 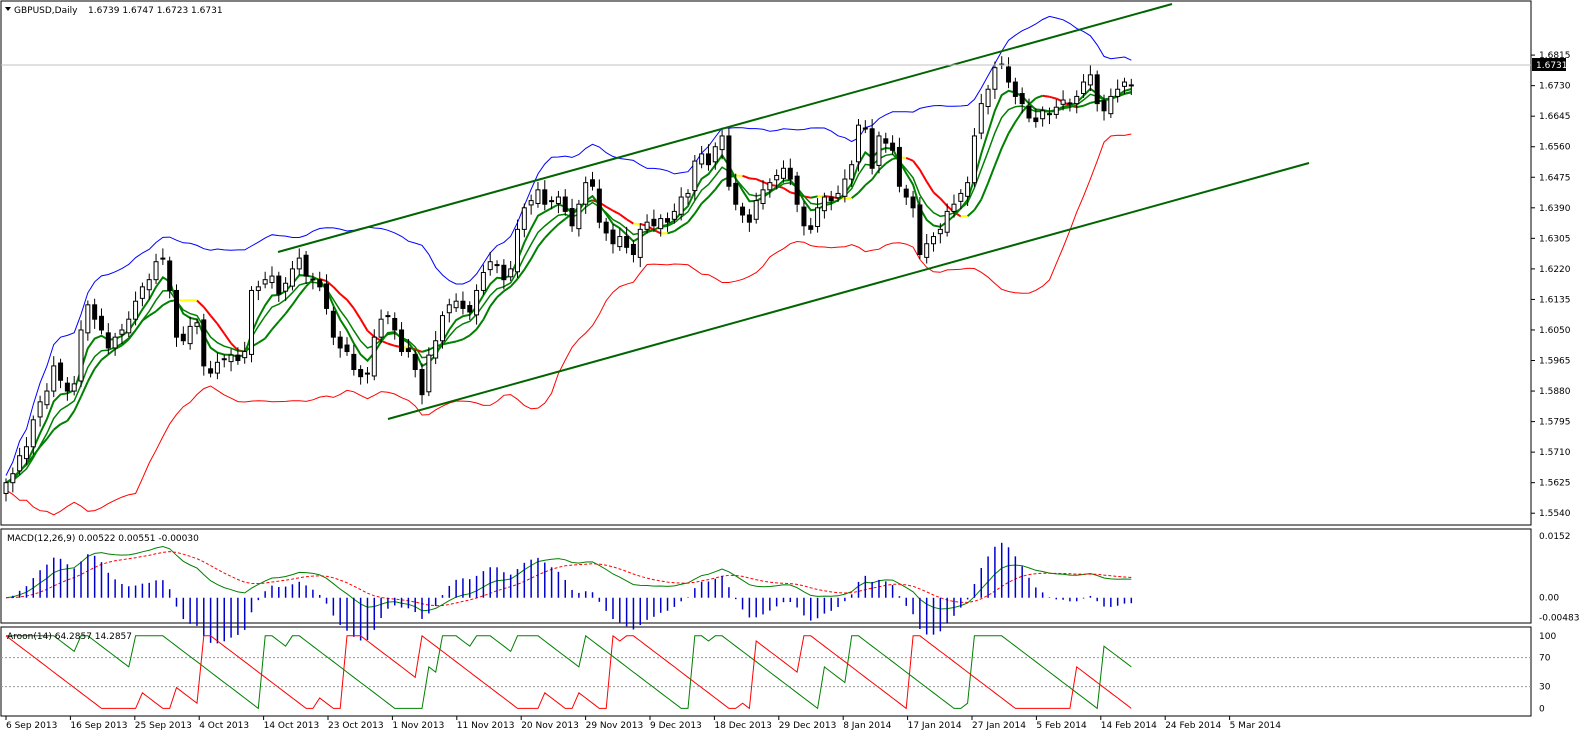 What do you see at coordinates (1555, 300) in the screenshot?
I see `price-axis-label: 1.6135` at bounding box center [1555, 300].